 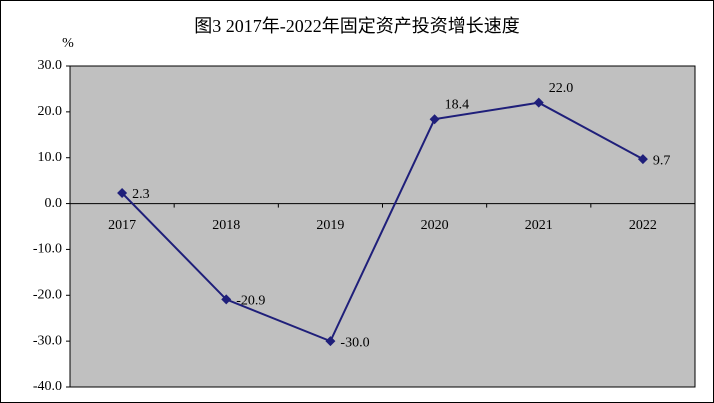 What do you see at coordinates (50, 157) in the screenshot?
I see `y-tick-label: 10.0` at bounding box center [50, 157].